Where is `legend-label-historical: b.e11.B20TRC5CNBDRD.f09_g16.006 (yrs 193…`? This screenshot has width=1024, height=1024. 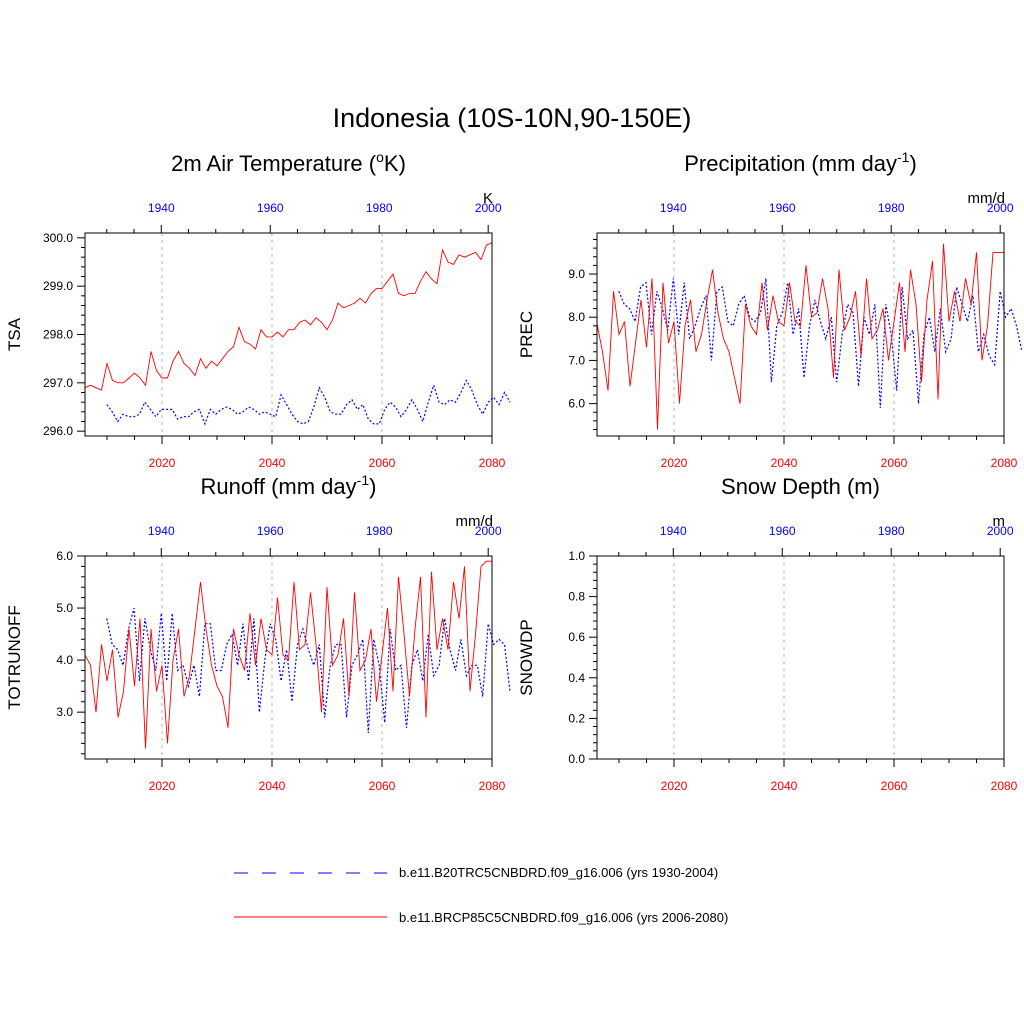
legend-label-historical: b.e11.B20TRC5CNBDRD.f09_g16.006 (yrs 193… is located at coordinates (558, 872).